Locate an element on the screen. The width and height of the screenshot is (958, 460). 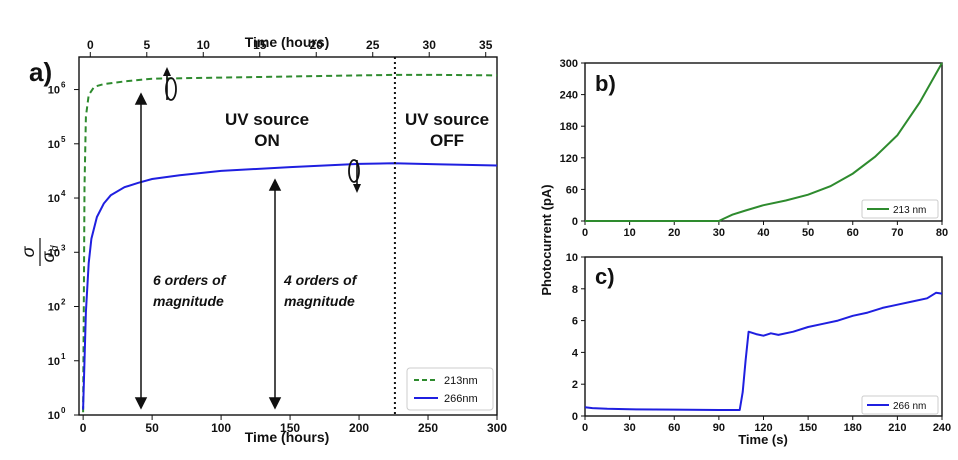
b-x-tick-label: 30 is located at coordinates (719, 233).